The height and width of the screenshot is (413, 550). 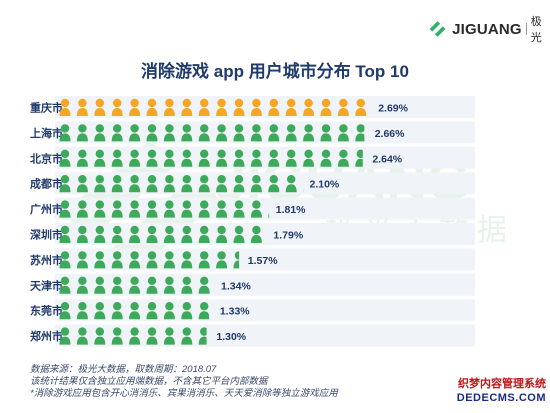 What do you see at coordinates (536, 30) in the screenshot?
I see `brand-name-cn: 极光` at bounding box center [536, 30].